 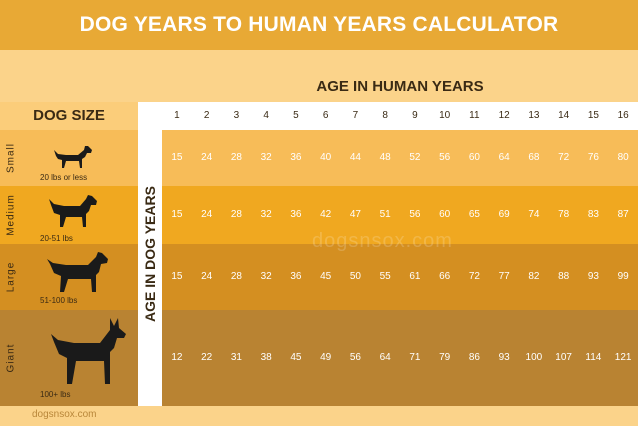 I want to click on page-title: DOG YEARS TO HUMAN YEARS CALCULATOR, so click(x=319, y=25).